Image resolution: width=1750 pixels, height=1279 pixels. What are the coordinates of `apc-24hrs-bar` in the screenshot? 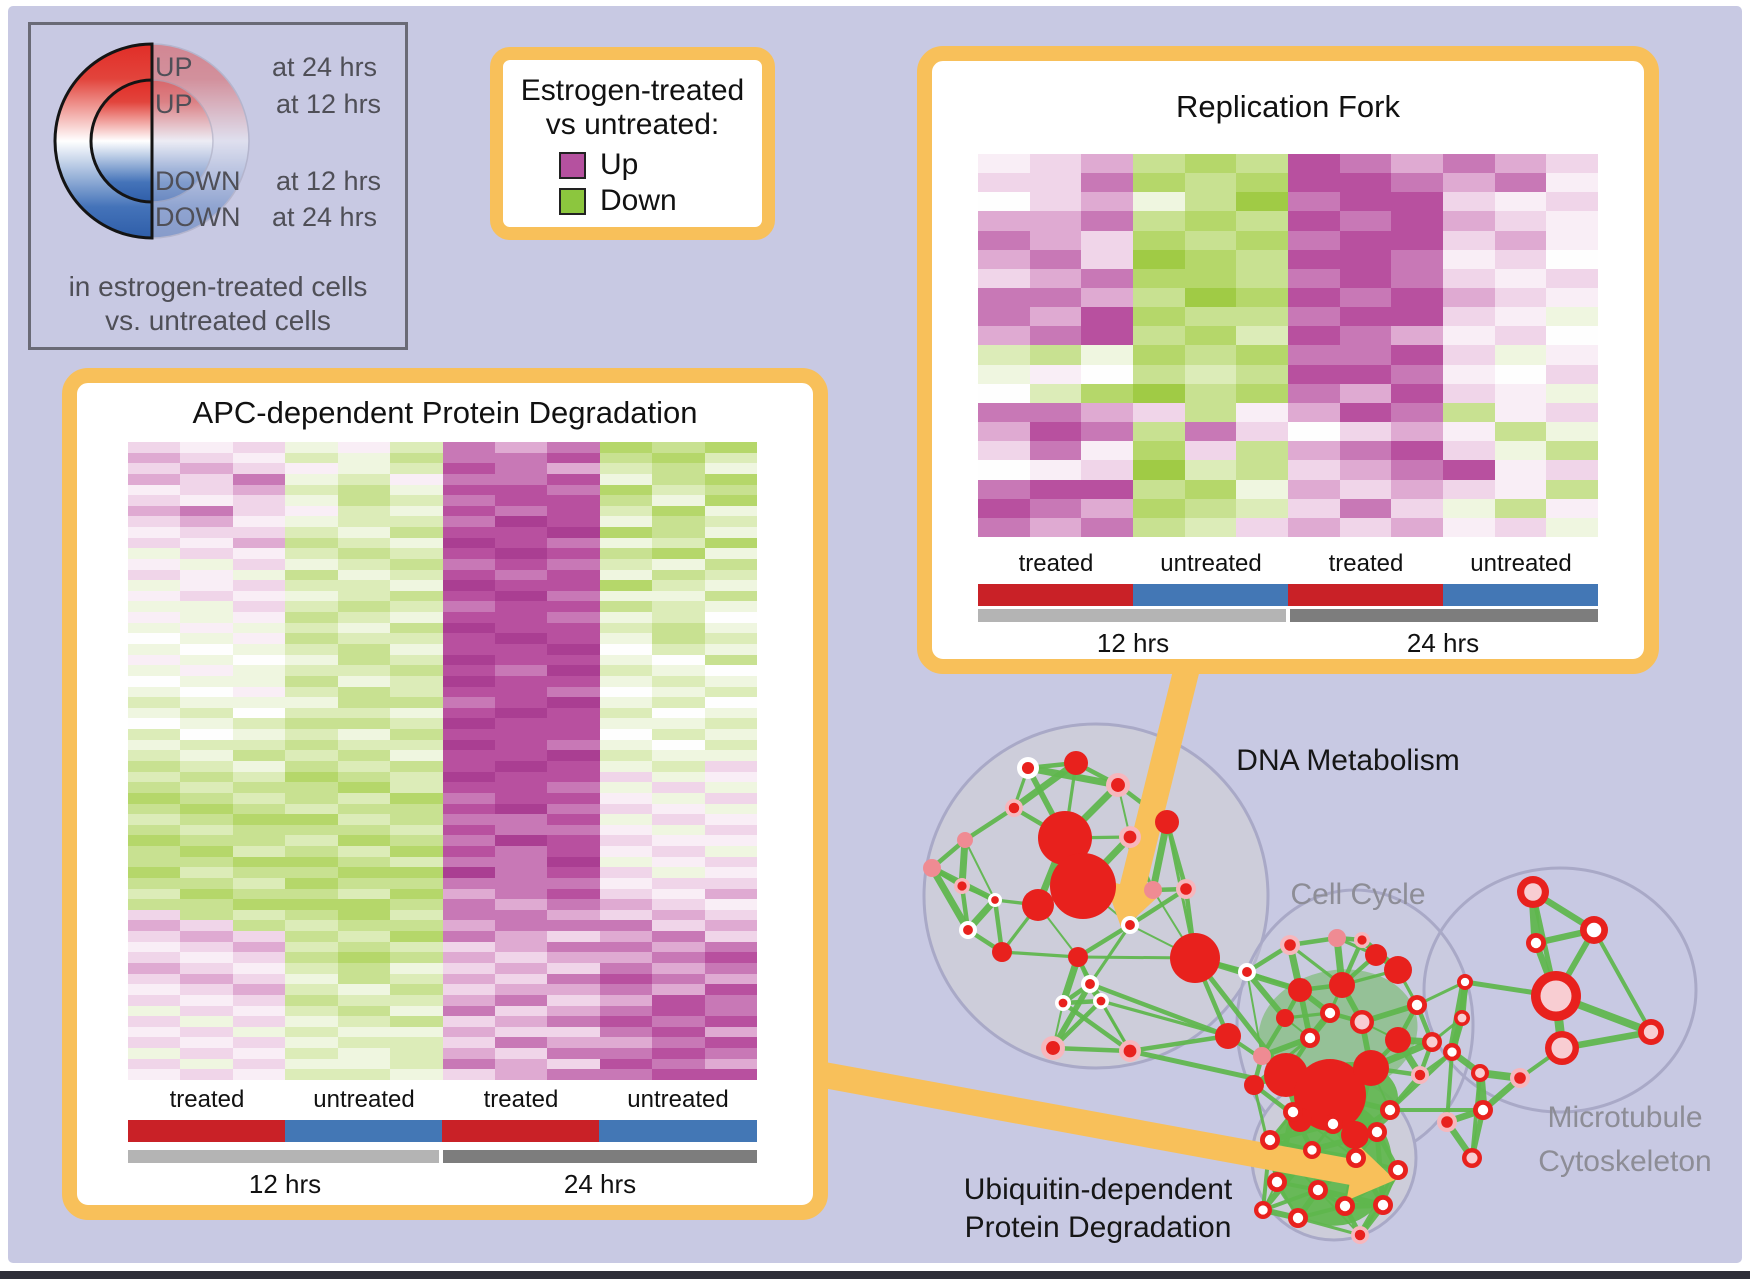 It's located at (600, 1156).